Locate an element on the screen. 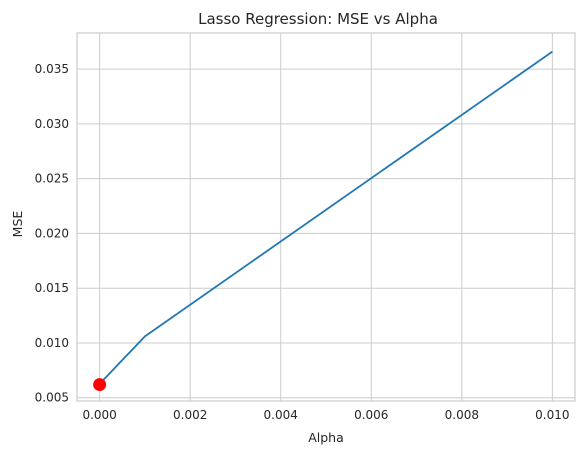 Image resolution: width=584 pixels, height=460 pixels. min-mse-point is located at coordinates (100, 385).